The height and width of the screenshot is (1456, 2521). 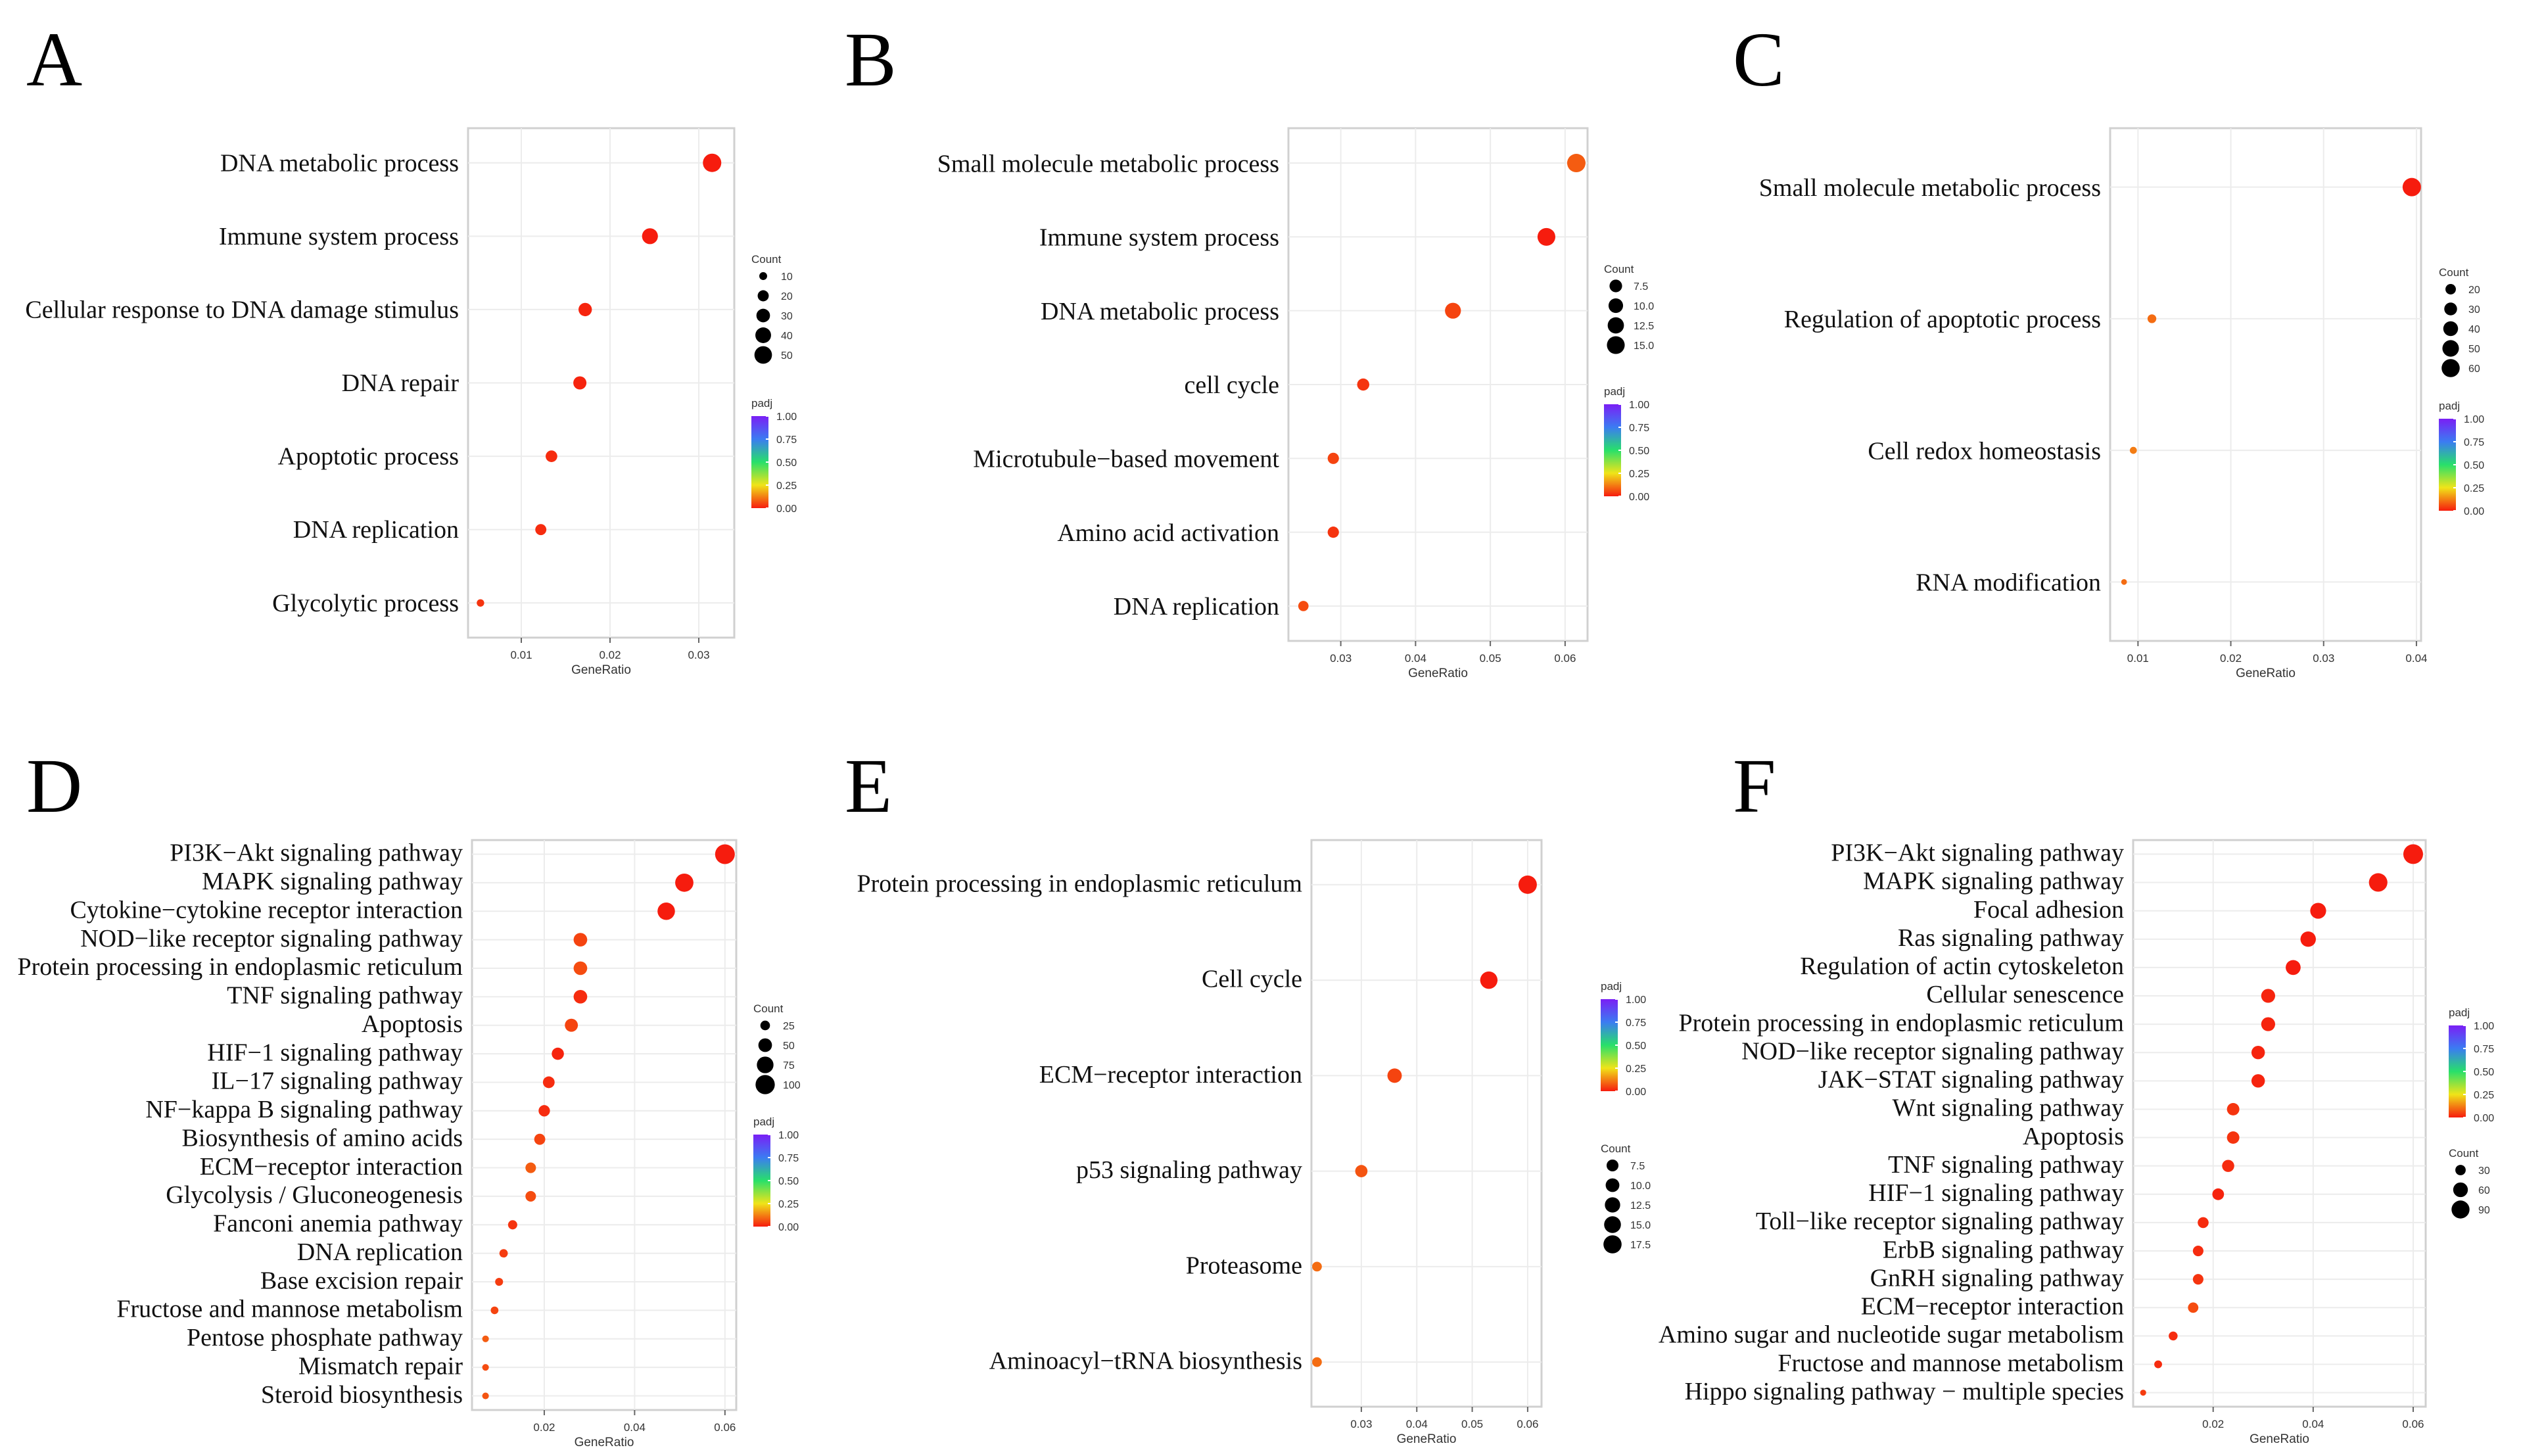 I want to click on term-label: NOD−like receptor signaling pathway, so click(x=1932, y=1051).